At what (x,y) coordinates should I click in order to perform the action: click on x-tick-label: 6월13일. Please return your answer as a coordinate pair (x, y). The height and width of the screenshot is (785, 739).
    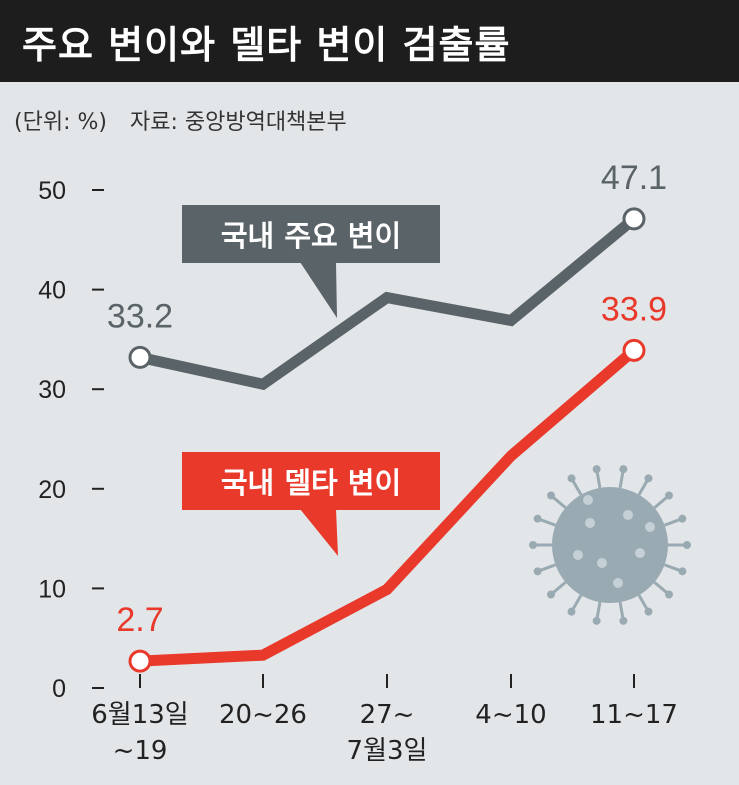
    Looking at the image, I should click on (139, 715).